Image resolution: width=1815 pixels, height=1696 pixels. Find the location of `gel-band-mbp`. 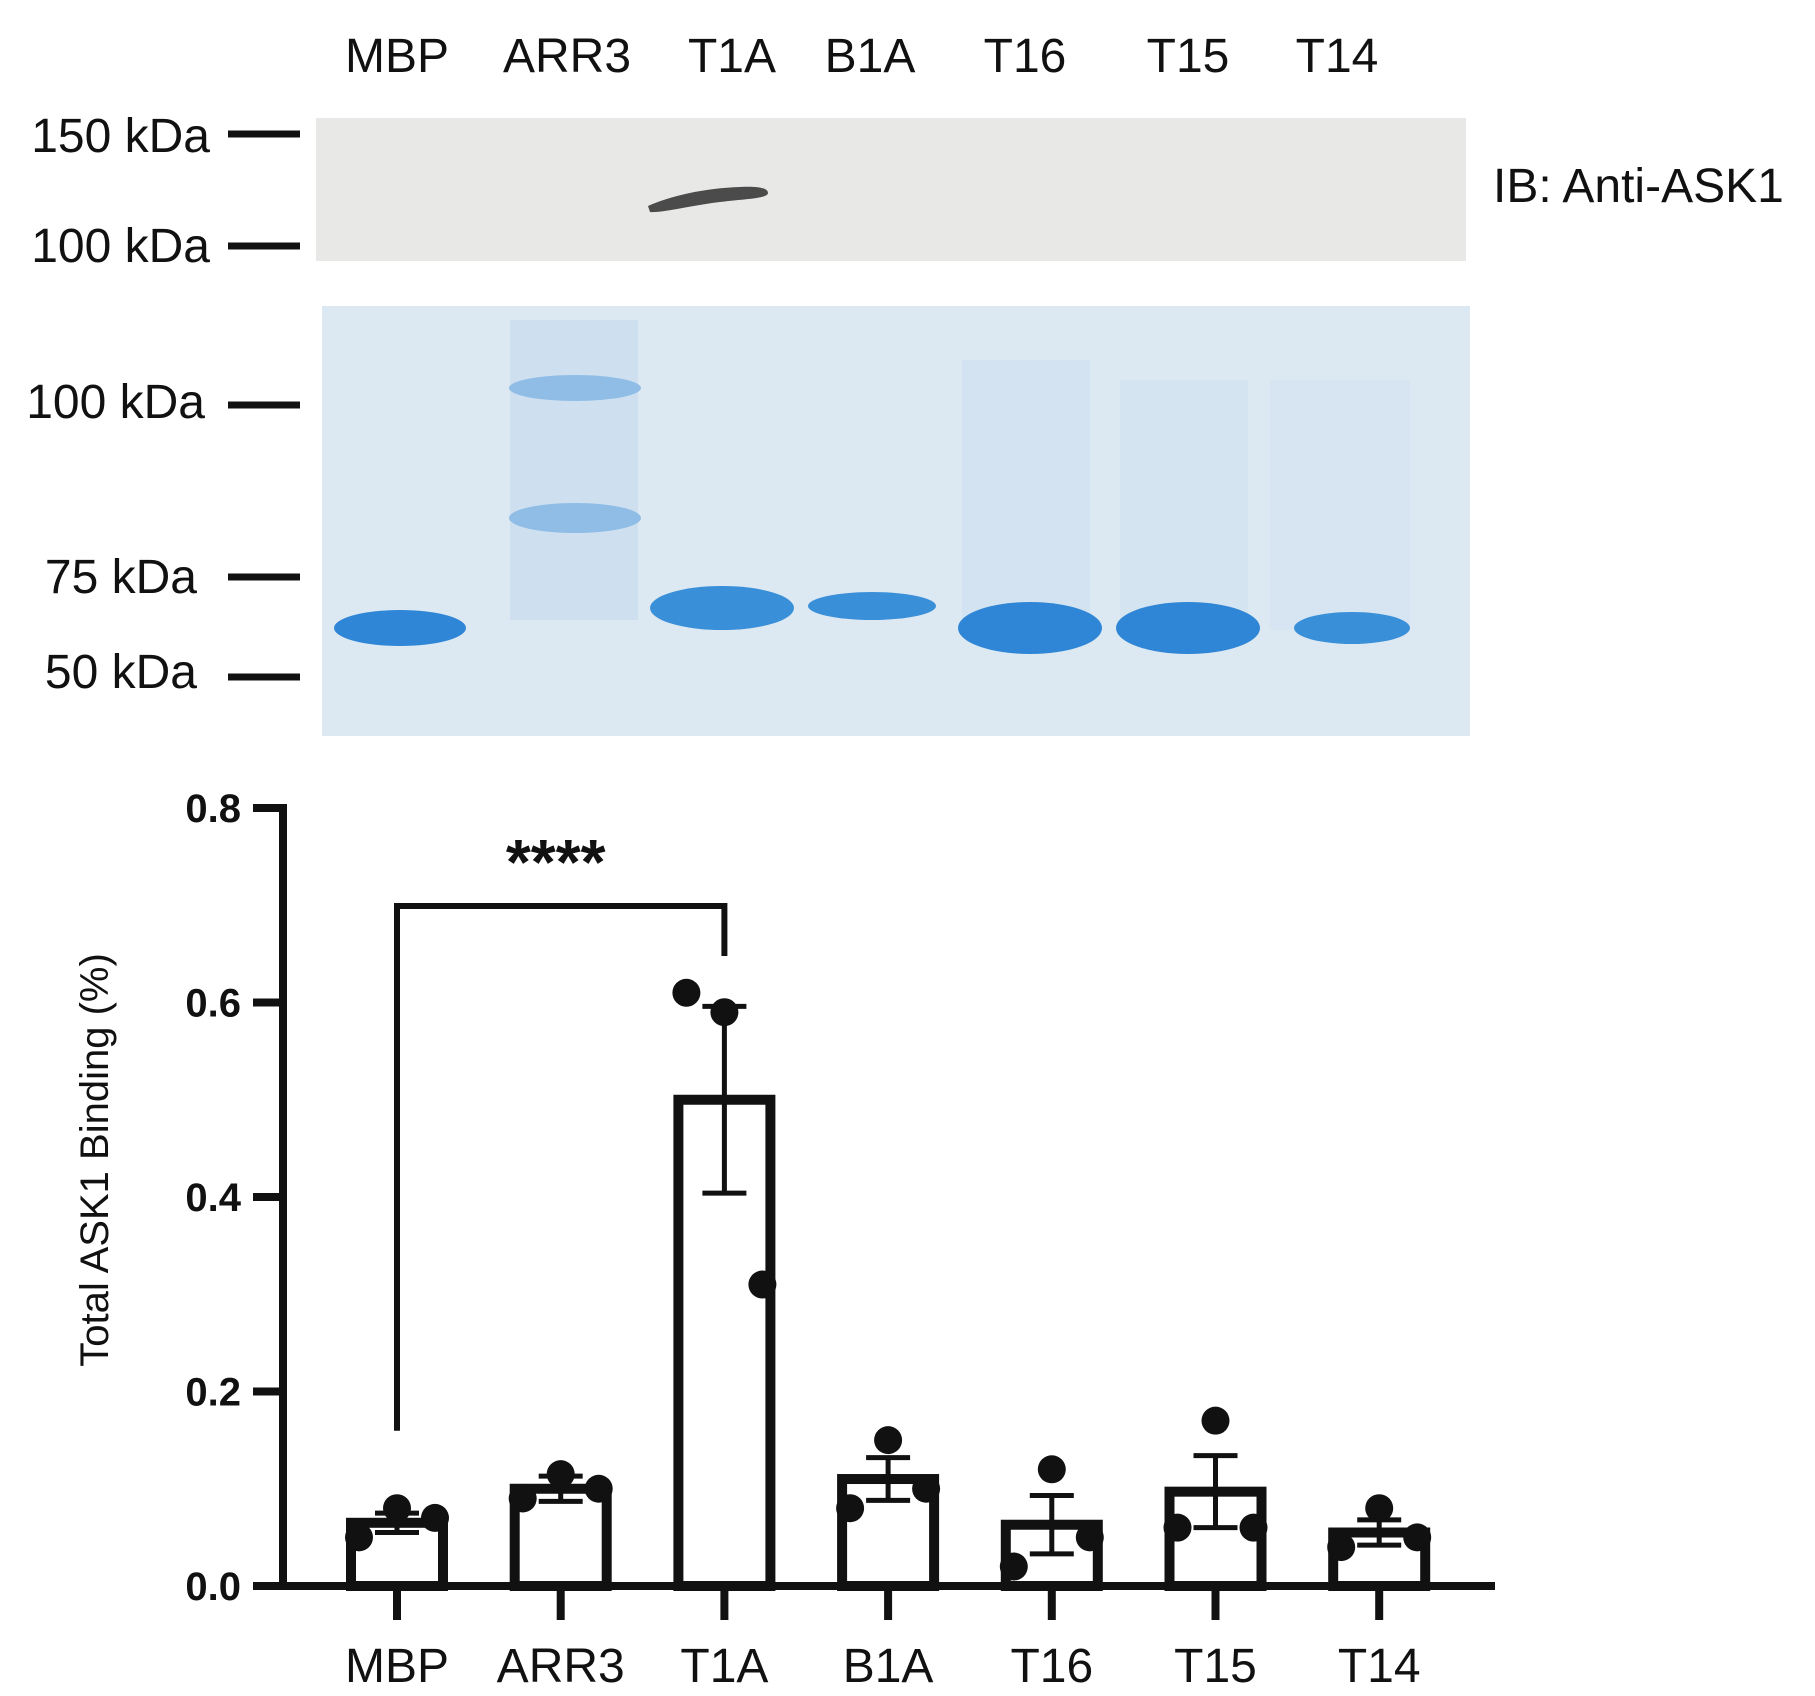

gel-band-mbp is located at coordinates (400, 628).